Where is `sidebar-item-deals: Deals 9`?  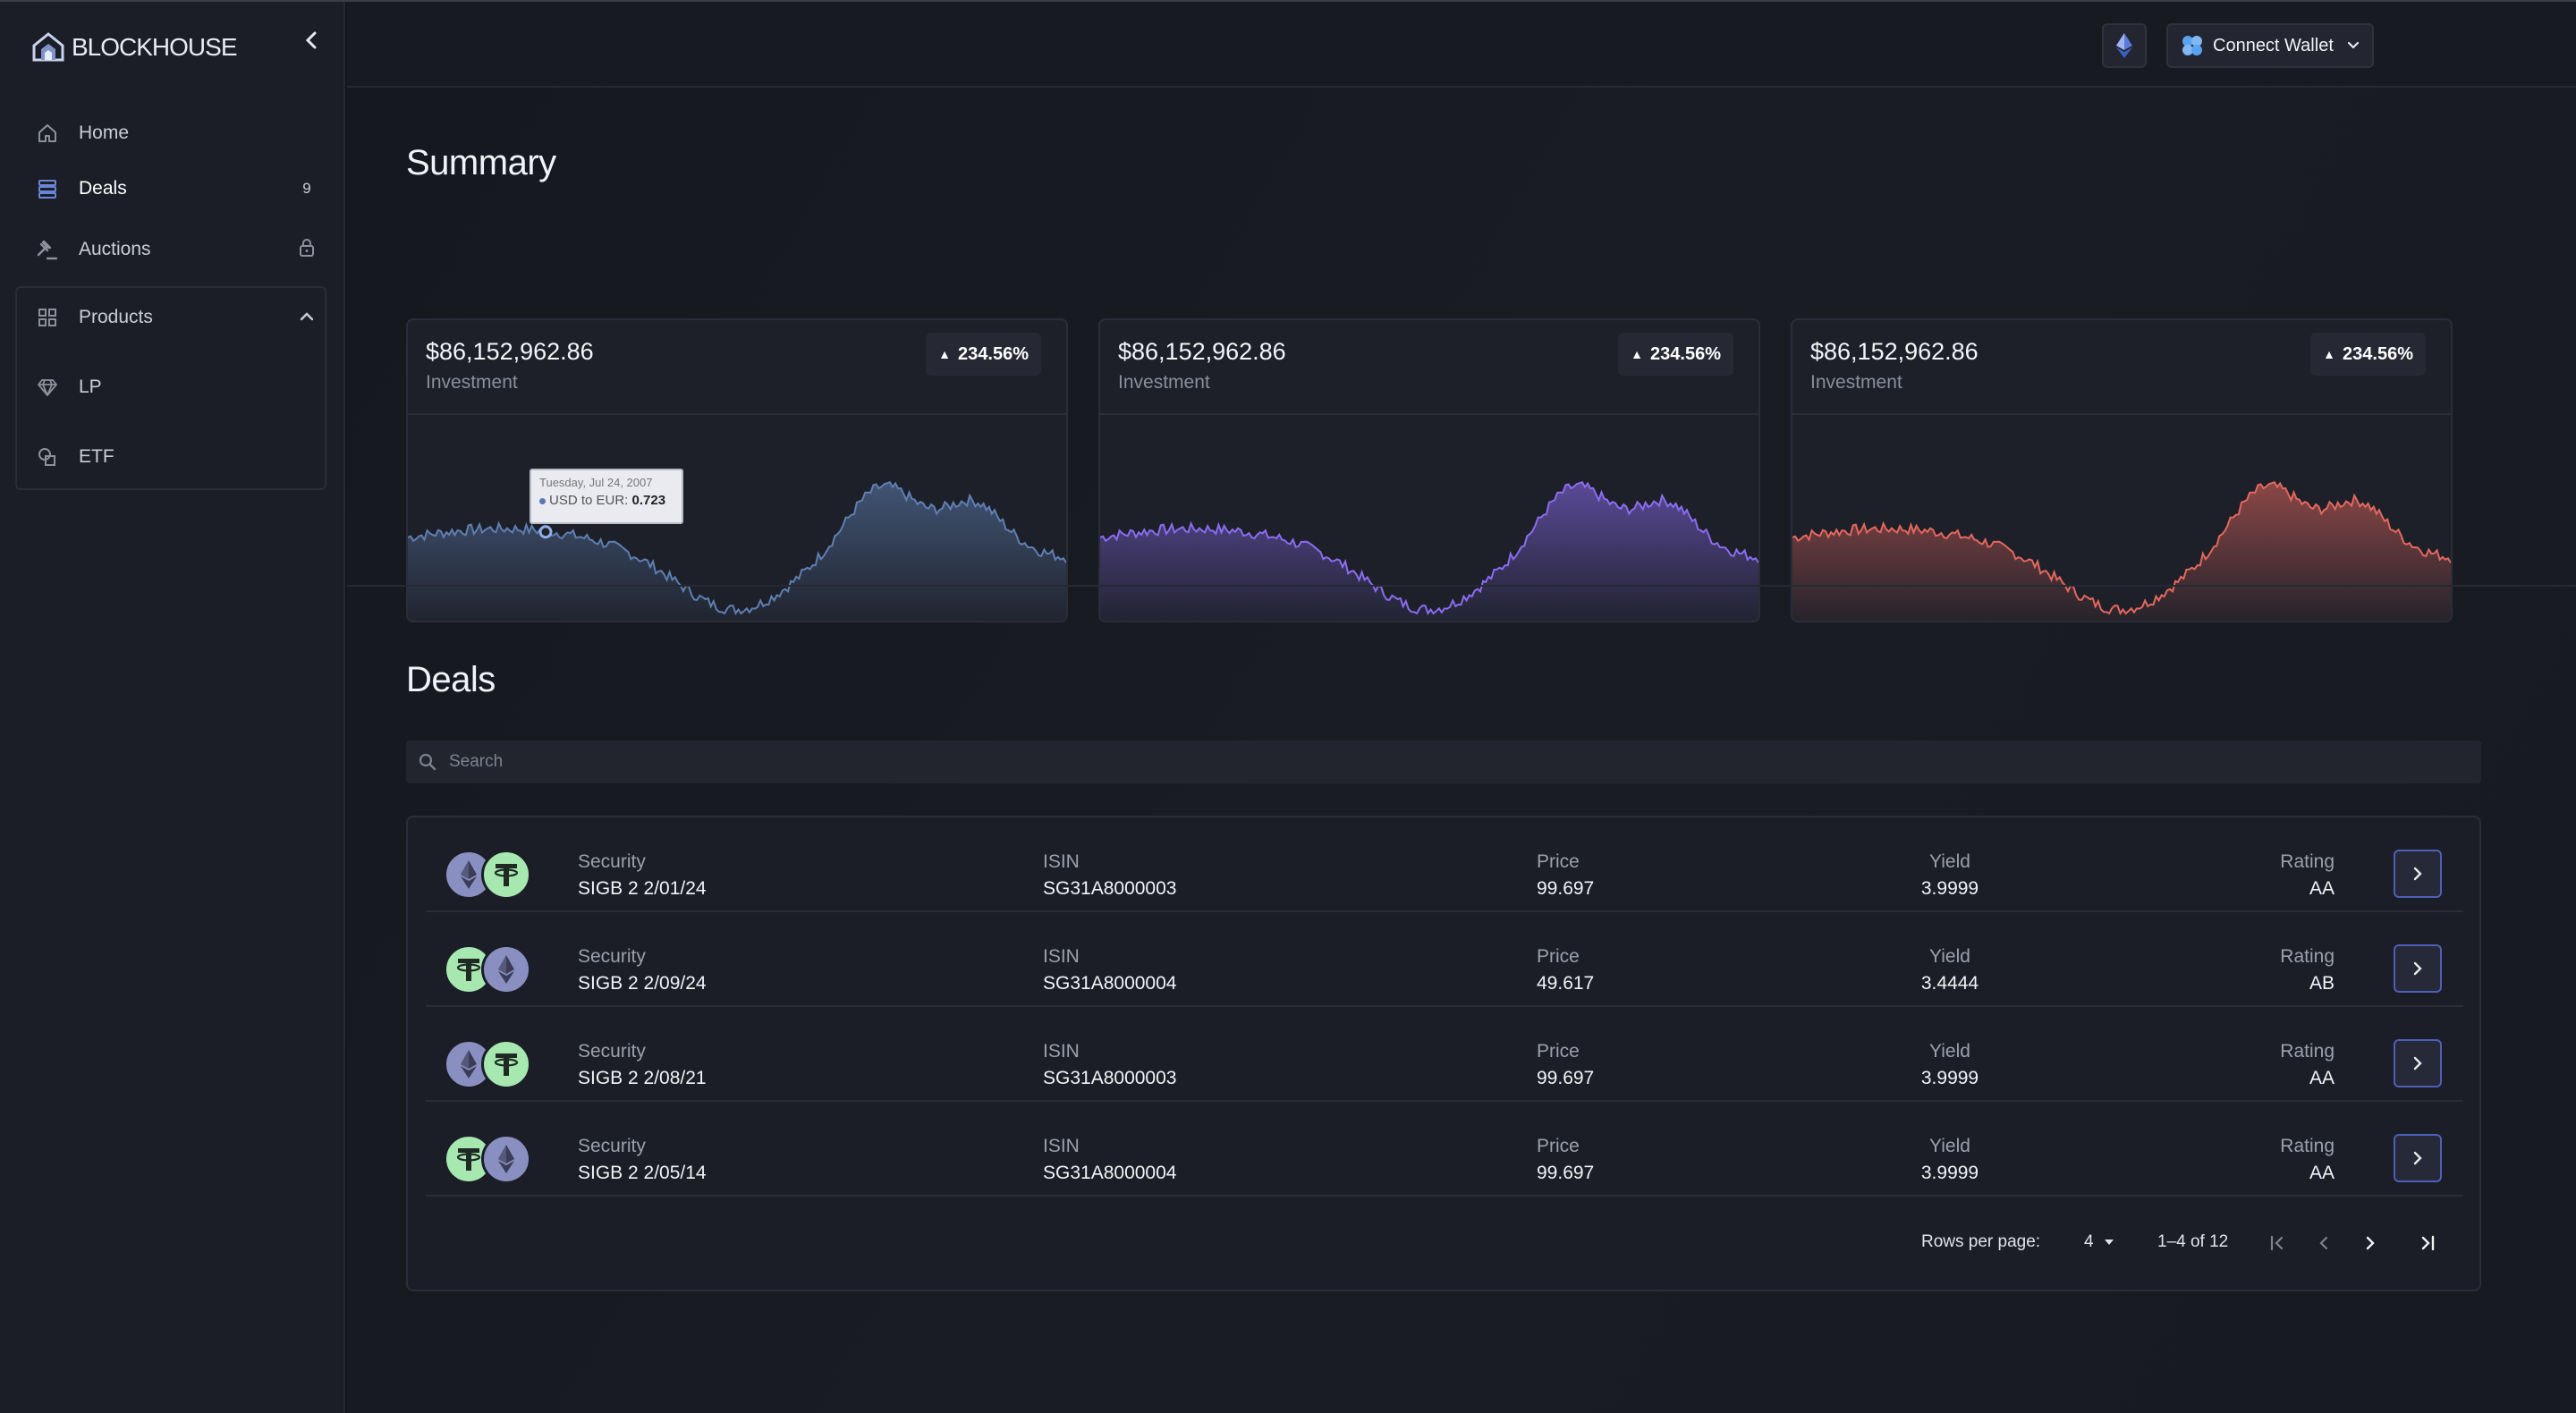 sidebar-item-deals: Deals 9 is located at coordinates (177, 188).